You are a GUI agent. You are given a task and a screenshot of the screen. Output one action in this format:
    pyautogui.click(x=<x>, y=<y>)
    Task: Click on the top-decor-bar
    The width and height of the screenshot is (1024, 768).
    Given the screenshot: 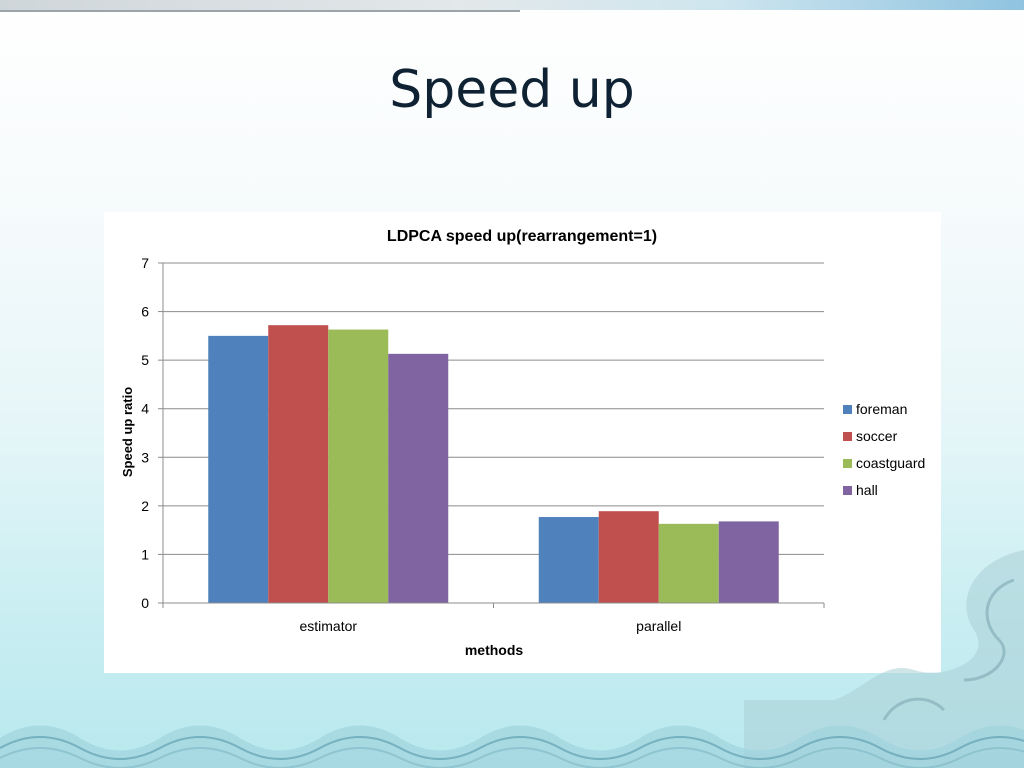 What is the action you would take?
    pyautogui.click(x=512, y=5)
    